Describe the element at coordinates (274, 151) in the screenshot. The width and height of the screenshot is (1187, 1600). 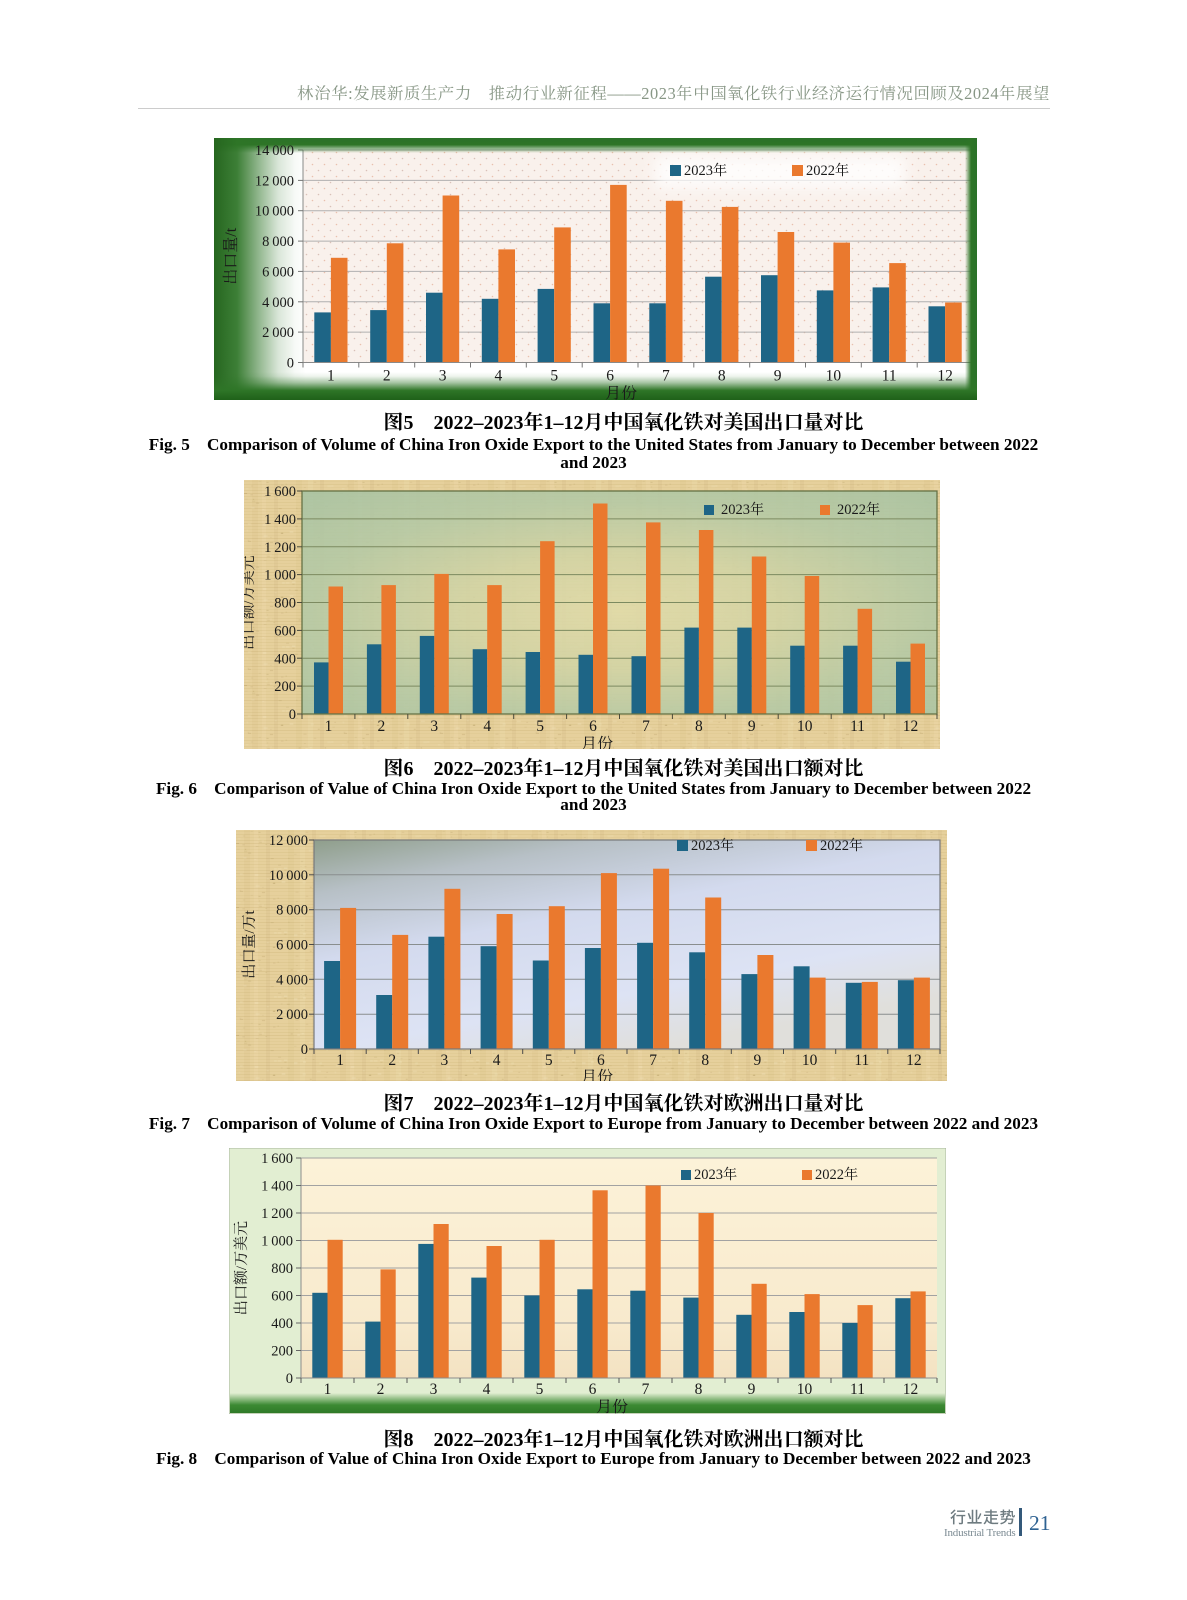
I see `svg-text: 14 000` at that location.